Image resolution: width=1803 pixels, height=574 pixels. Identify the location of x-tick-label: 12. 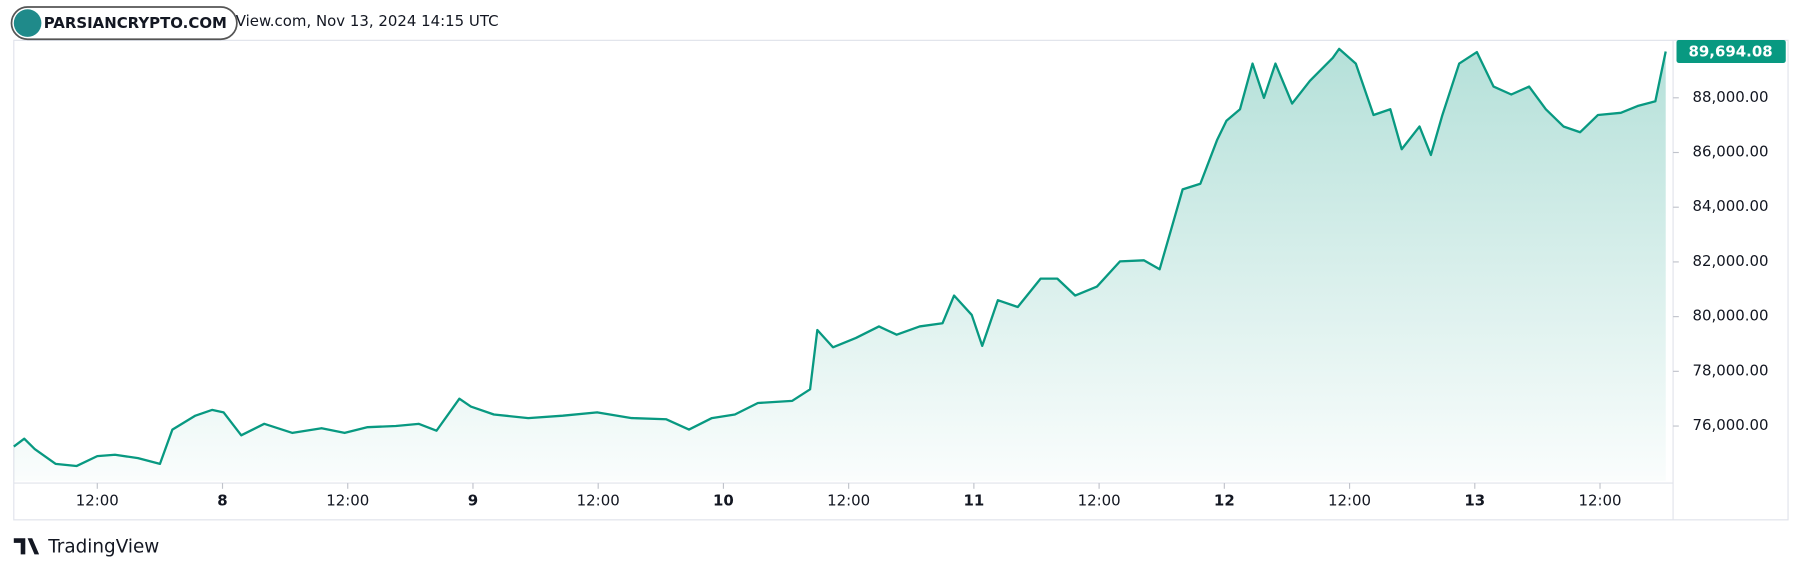
(1224, 500).